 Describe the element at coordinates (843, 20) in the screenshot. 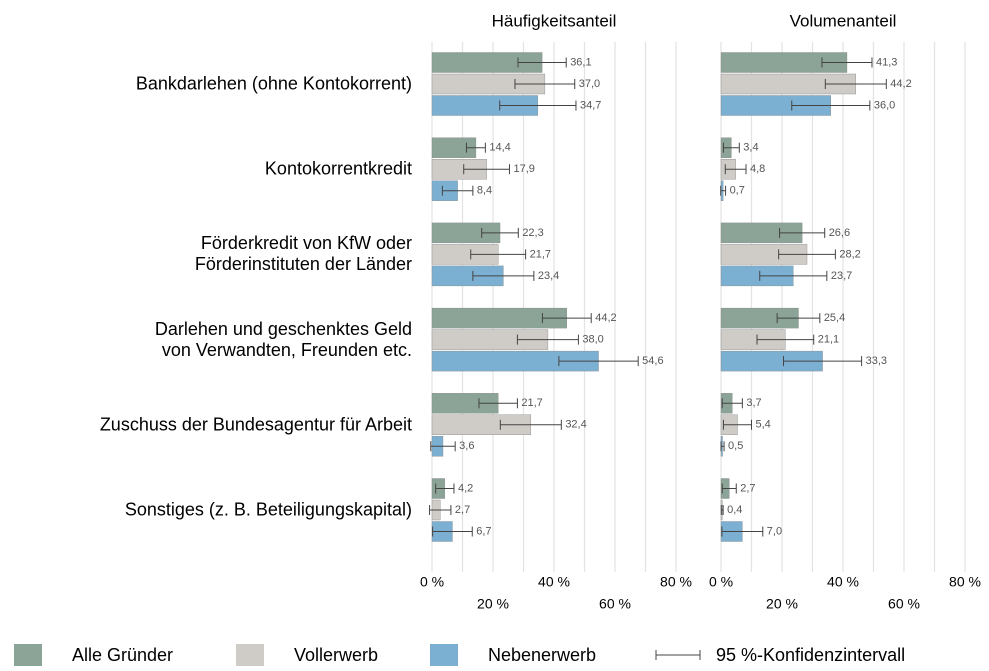

I see `panel-title: Volumenanteil` at that location.